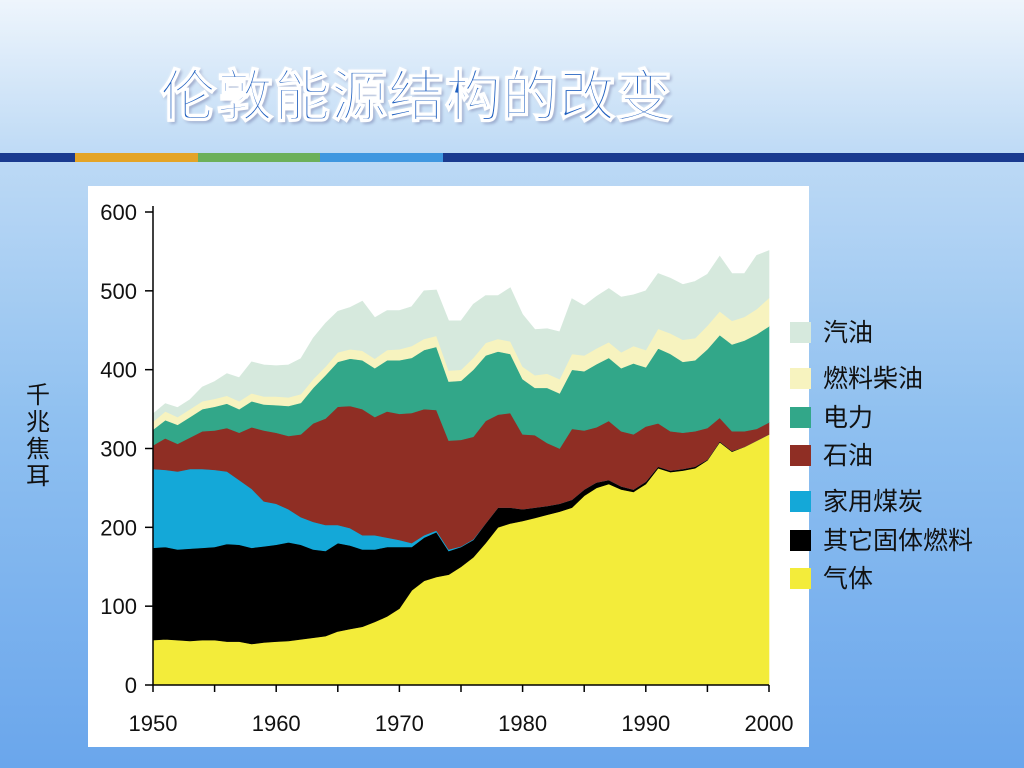 The height and width of the screenshot is (768, 1024). Describe the element at coordinates (118, 291) in the screenshot. I see `y-tick-label: 500` at that location.